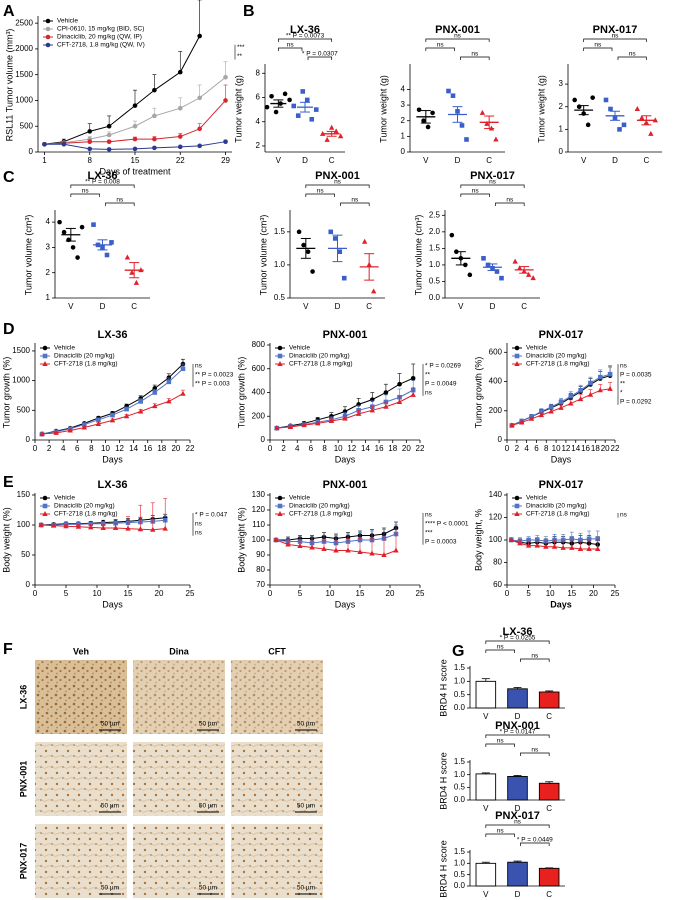 The height and width of the screenshot is (900, 680). What do you see at coordinates (258, 145) in the screenshot?
I see `y-tick-label: 2` at bounding box center [258, 145].